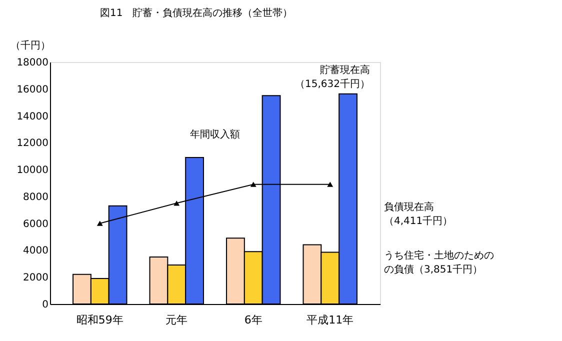 This screenshot has height=341, width=562. I want to click on x-tick-label: 6年, so click(253, 320).